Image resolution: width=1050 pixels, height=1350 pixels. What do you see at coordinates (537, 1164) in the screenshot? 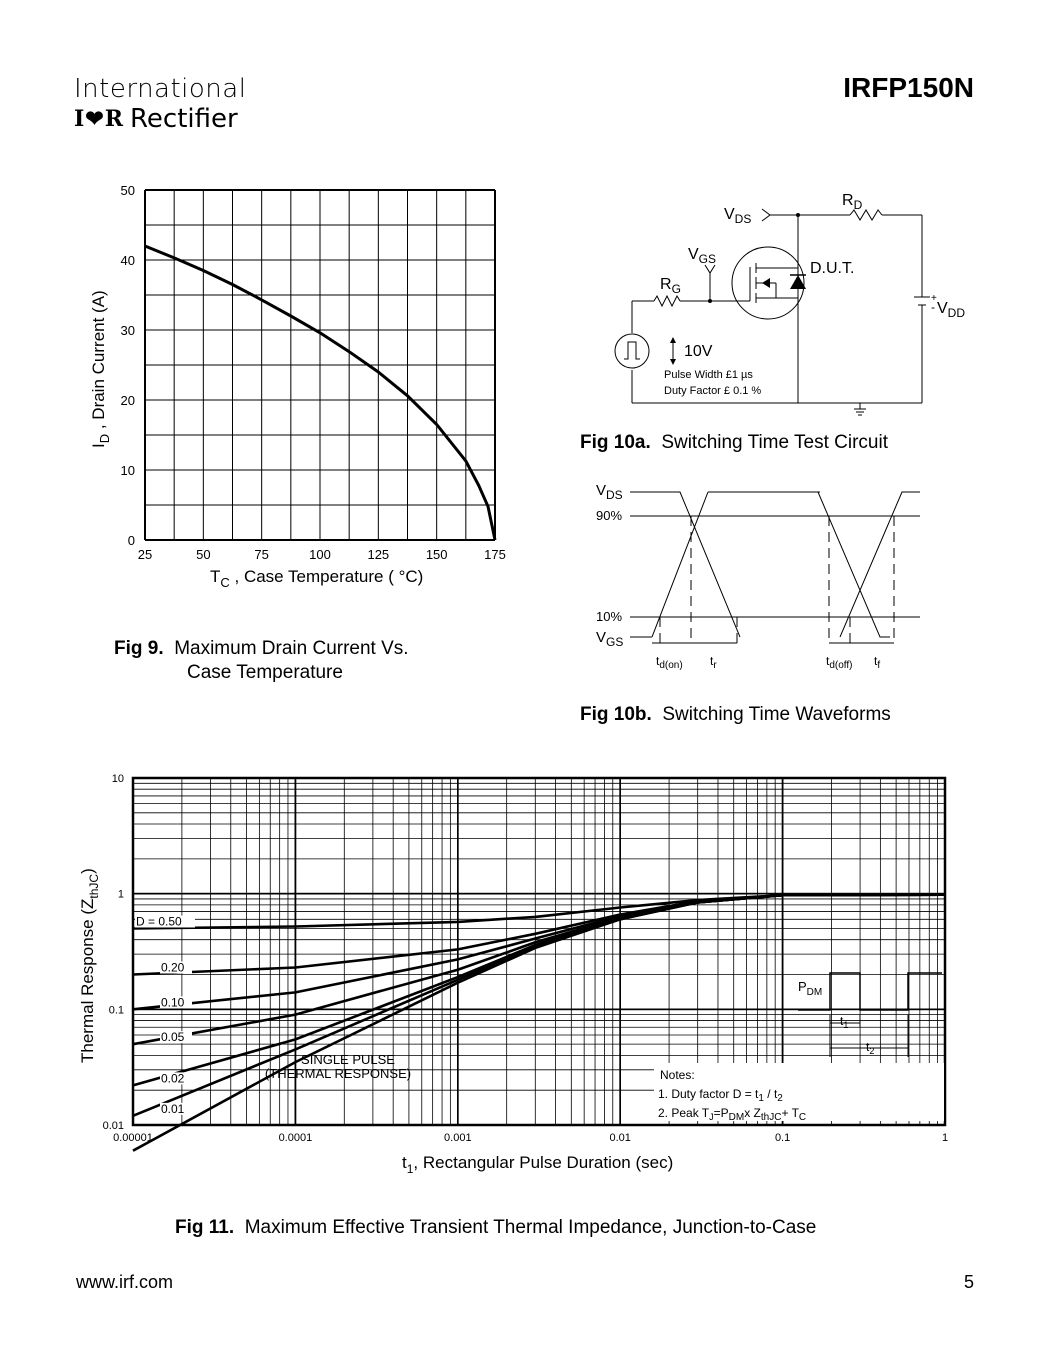
I see `fig11-x-axis-label: t1, Rectangular Pulse Duration (sec)` at bounding box center [537, 1164].